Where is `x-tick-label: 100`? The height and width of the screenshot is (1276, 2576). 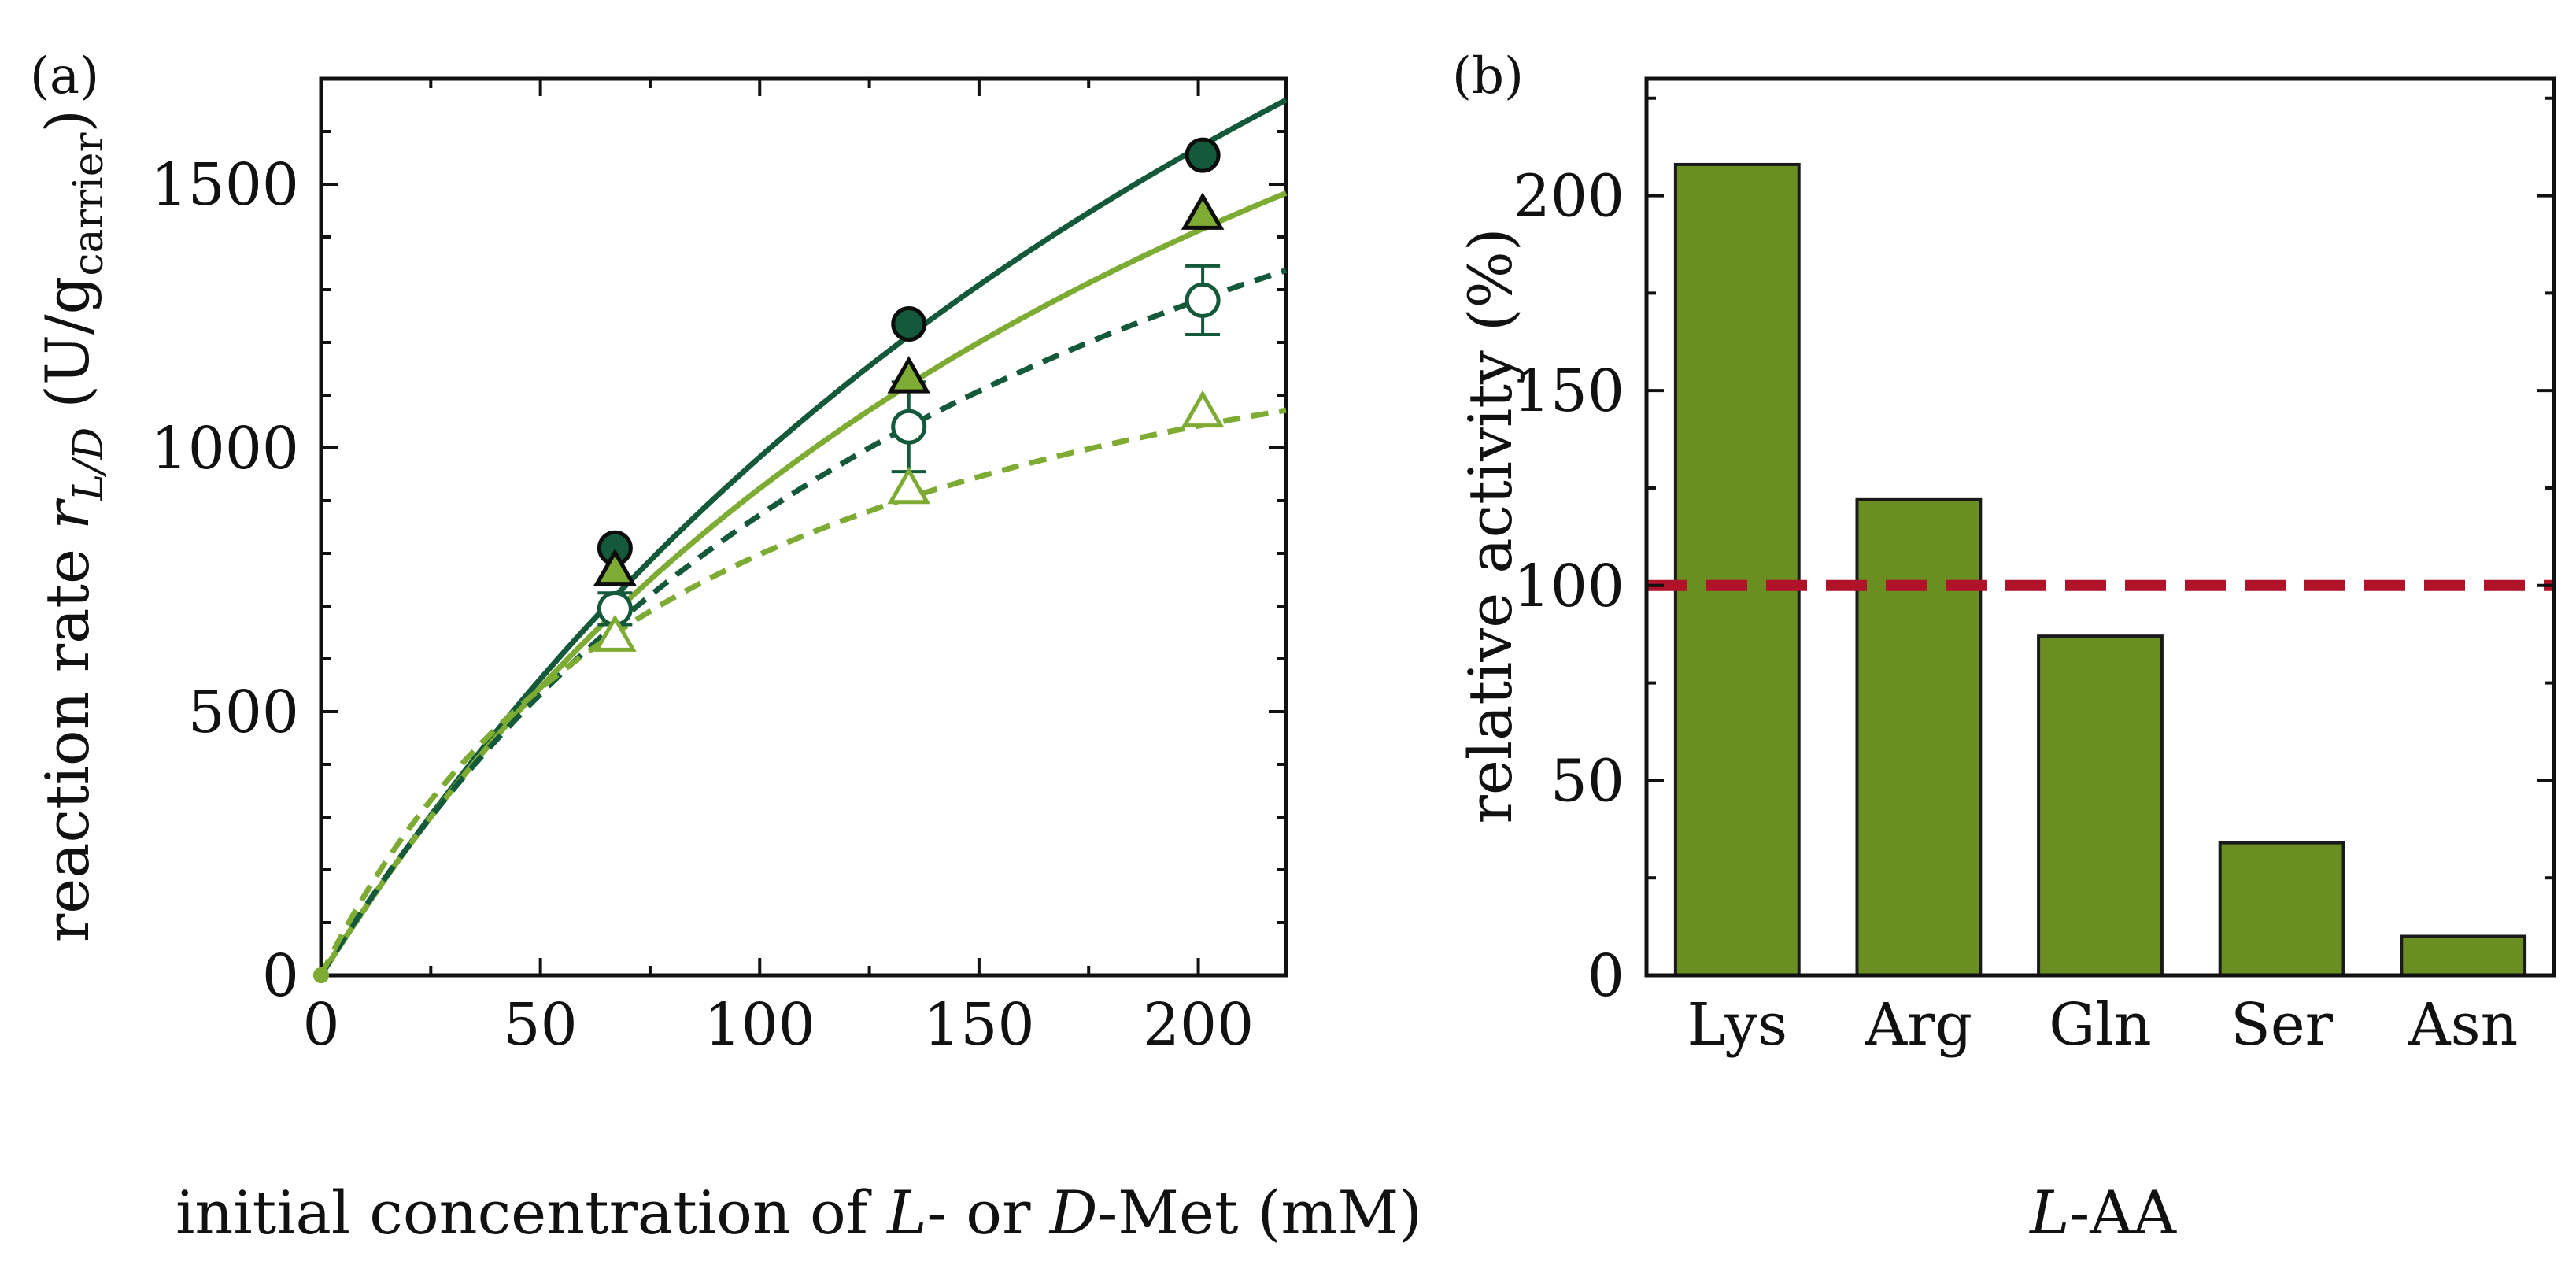 x-tick-label: 100 is located at coordinates (759, 1025).